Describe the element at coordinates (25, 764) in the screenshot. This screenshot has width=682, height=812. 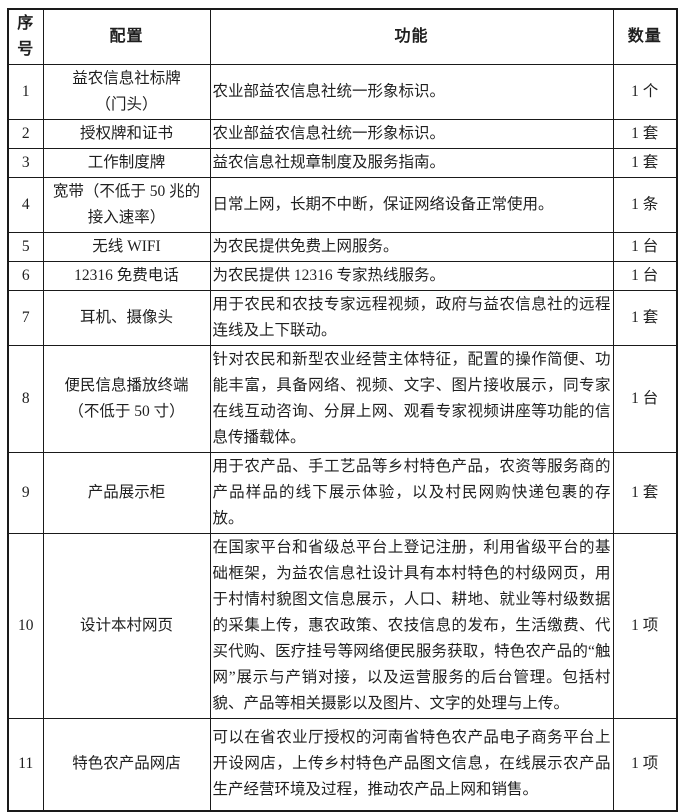
I see `row-number: 11` at that location.